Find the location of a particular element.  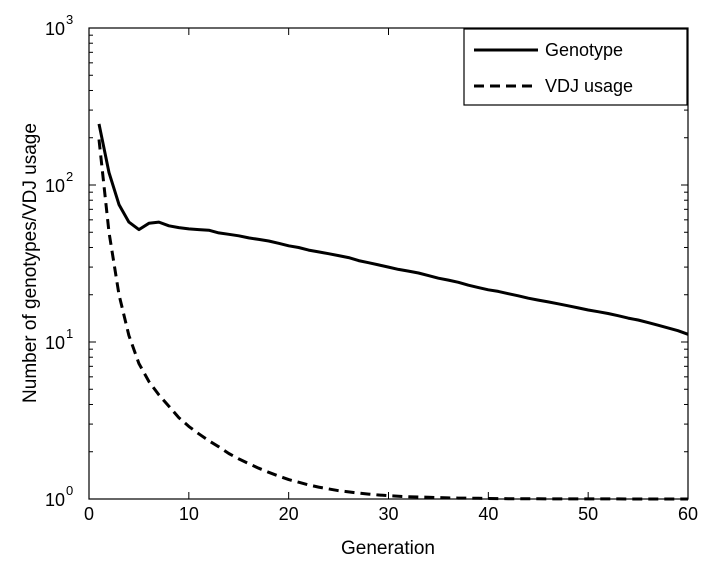

x-tick-label: 20 is located at coordinates (289, 514).